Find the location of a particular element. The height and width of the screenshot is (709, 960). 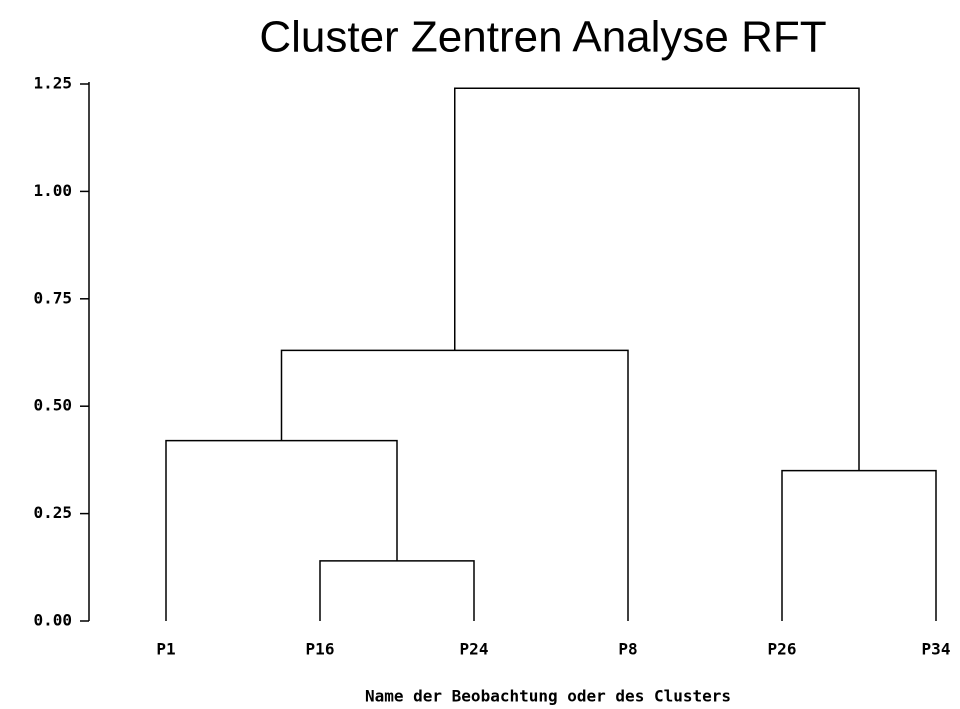

y-tick-label: 1.25 is located at coordinates (52, 83).